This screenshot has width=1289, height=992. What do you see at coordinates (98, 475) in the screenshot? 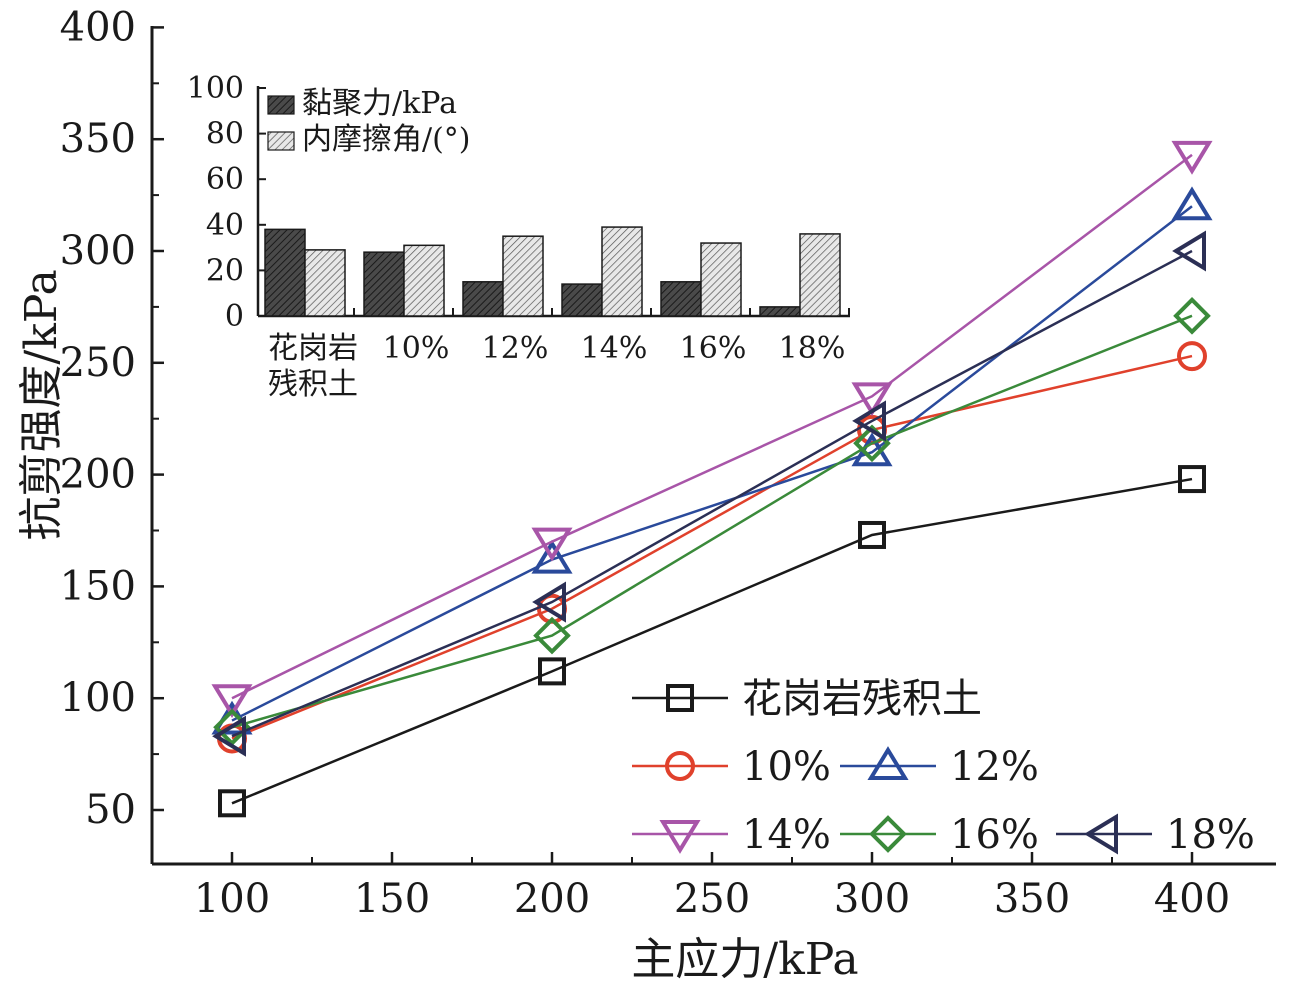
I see `y-tick-label: 200` at bounding box center [98, 475].